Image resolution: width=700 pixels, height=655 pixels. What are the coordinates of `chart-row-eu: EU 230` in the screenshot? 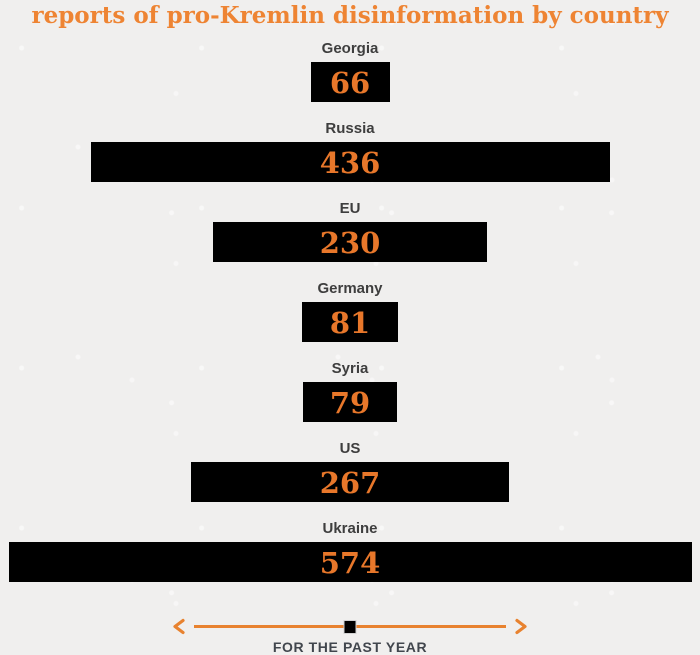 It's located at (350, 231).